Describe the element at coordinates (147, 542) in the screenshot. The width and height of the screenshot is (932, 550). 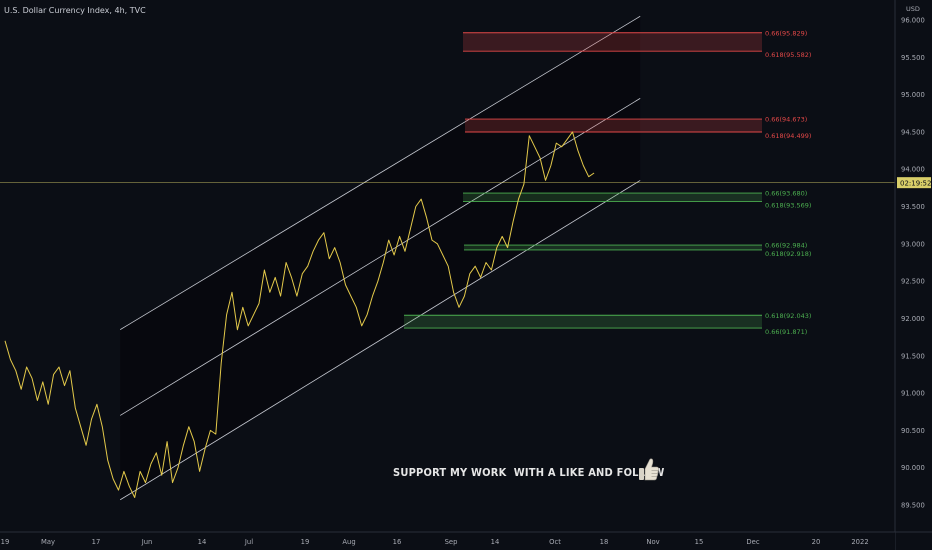
I see `x-tick-label: Jun` at that location.